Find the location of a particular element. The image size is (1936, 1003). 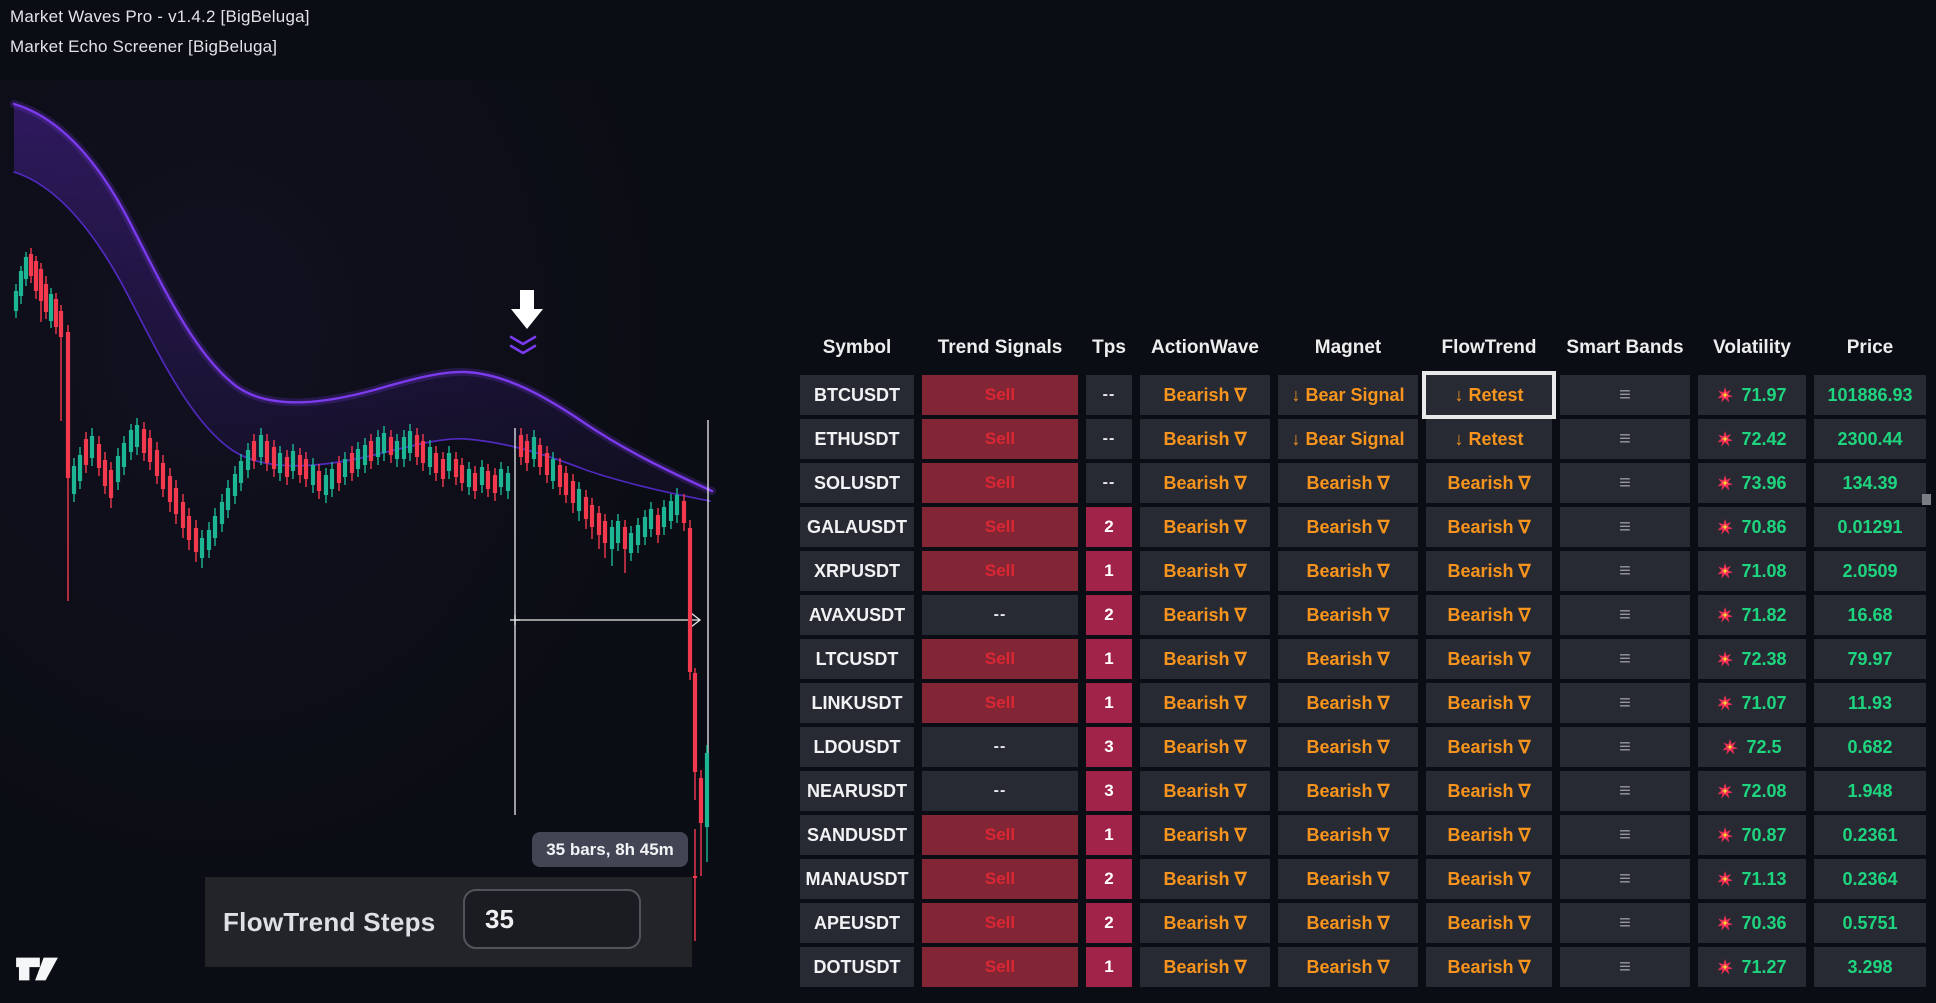

column-header-tps: Tps is located at coordinates (1109, 347).